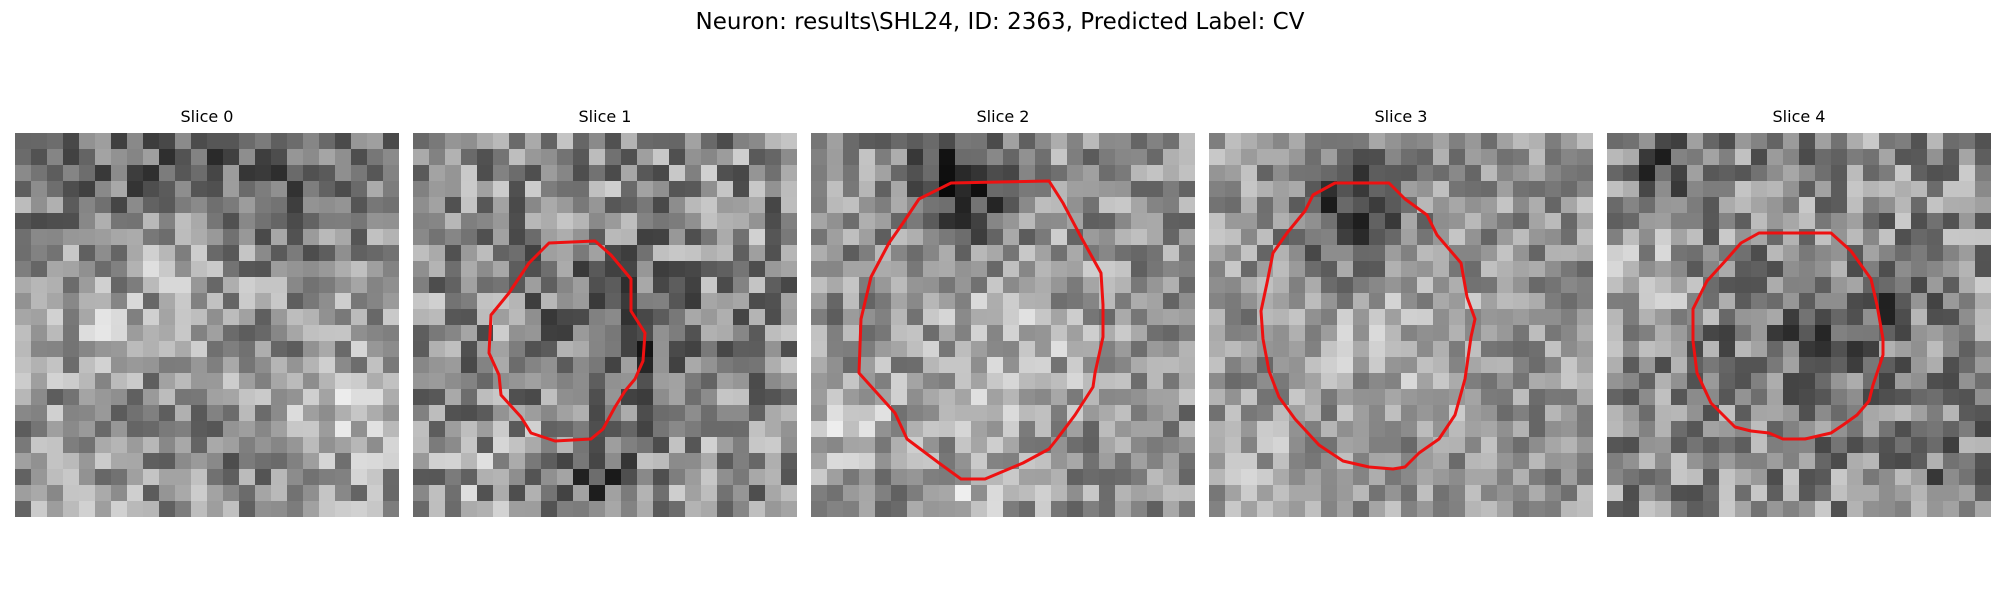  I want to click on slice-panel-3: Slice 3, so click(1401, 311).